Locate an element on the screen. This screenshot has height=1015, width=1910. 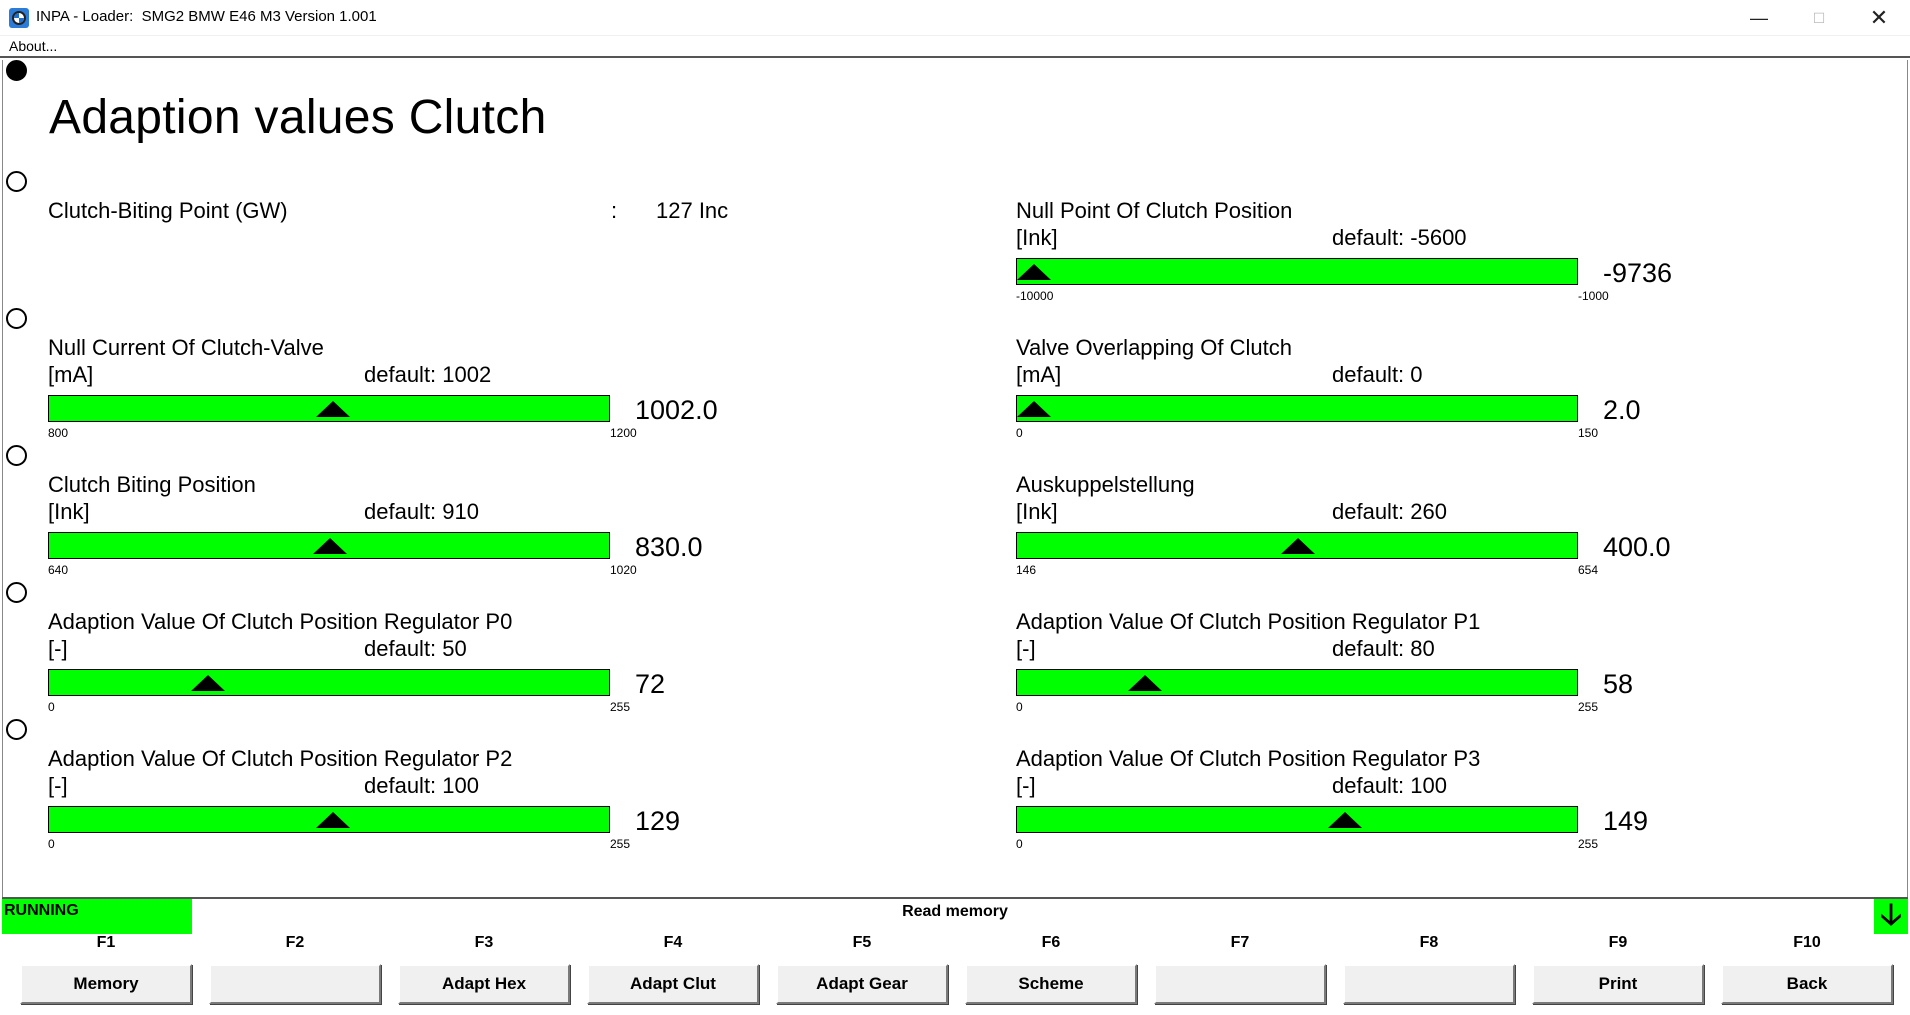
gauge-title: Clutch Biting Position is located at coordinates (152, 484).